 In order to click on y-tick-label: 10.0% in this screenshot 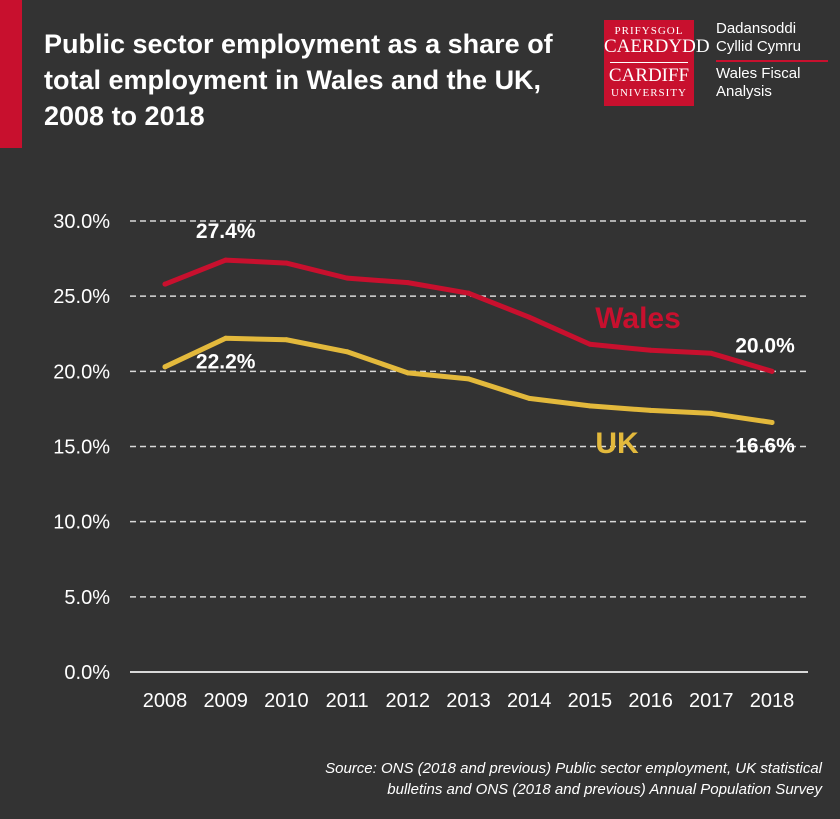, I will do `click(81, 523)`.